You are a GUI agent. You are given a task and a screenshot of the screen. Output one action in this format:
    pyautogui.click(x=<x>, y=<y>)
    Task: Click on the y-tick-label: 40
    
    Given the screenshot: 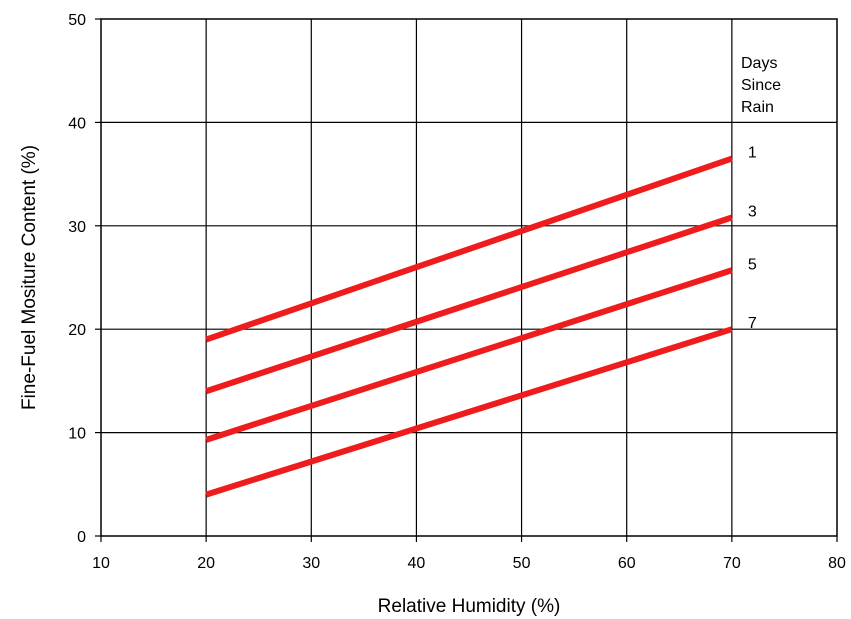 What is the action you would take?
    pyautogui.click(x=77, y=123)
    